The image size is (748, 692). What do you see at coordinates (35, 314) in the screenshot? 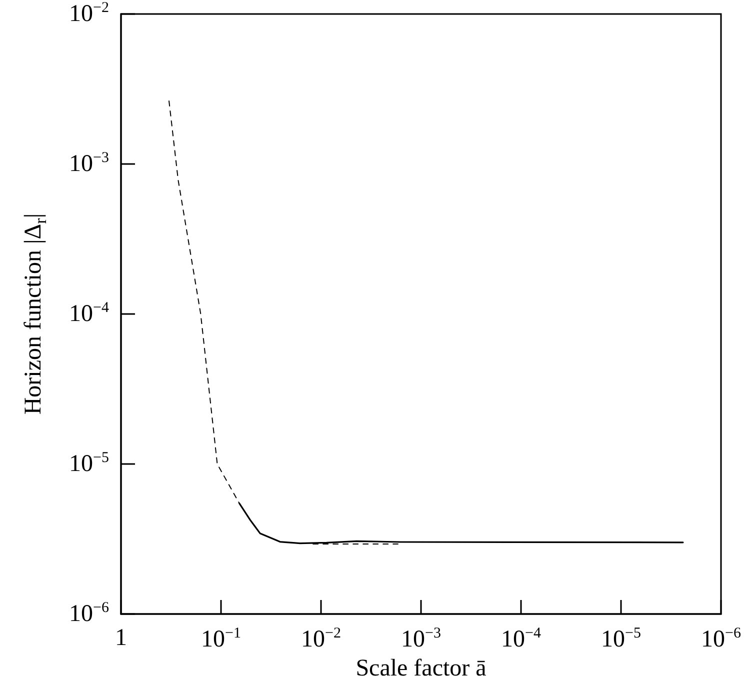
I see `y-axis-title: Horizon function |Δr|` at bounding box center [35, 314].